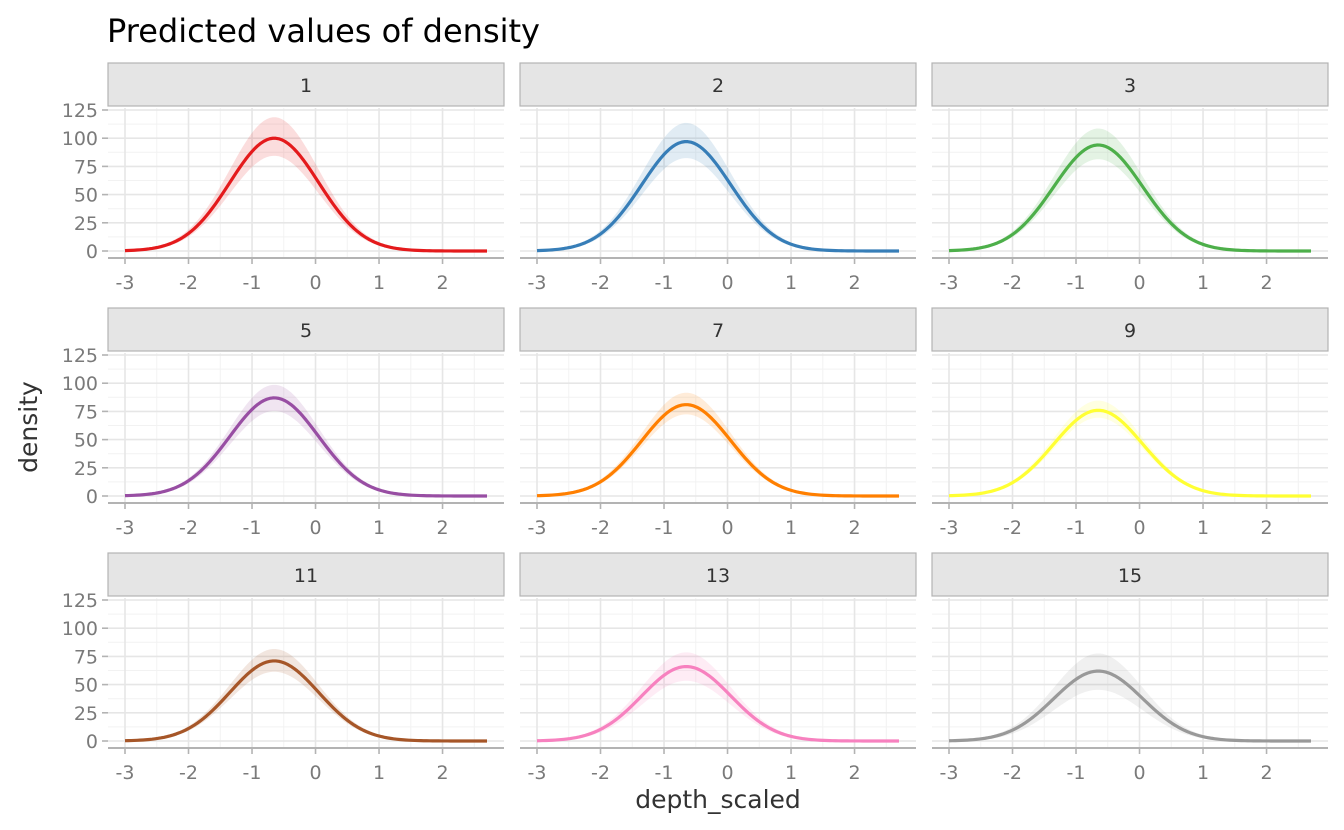  I want to click on facet-panel-2: 2 -3 -2 -1 0 1 2, so click(718, 178).